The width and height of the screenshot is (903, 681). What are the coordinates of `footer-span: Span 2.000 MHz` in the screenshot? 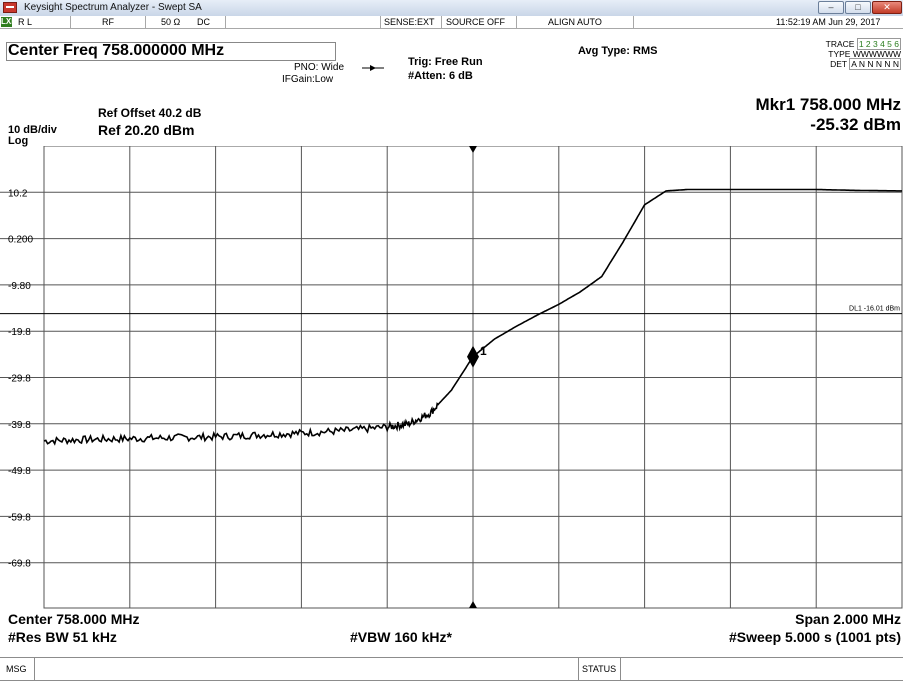 It's located at (848, 619).